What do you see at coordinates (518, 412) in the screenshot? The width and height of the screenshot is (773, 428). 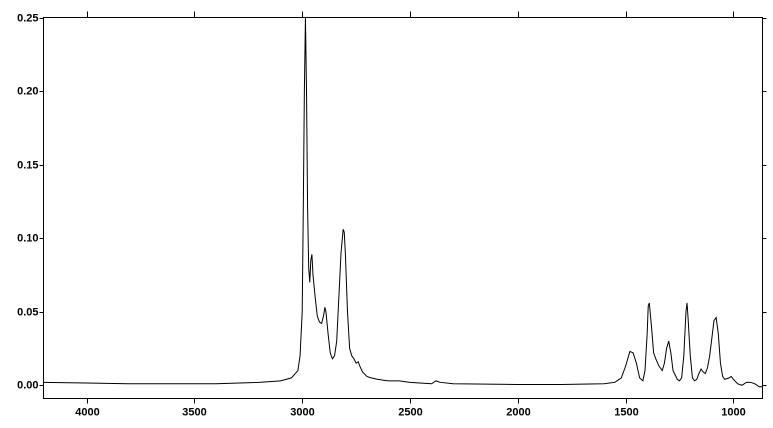 I see `x-tick-label: 2000` at bounding box center [518, 412].